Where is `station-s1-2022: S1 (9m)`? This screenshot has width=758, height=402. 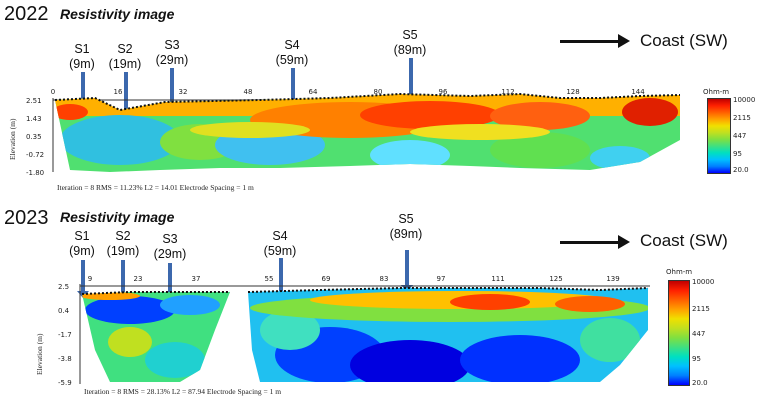
station-s1-2022: S1 (9m) is located at coordinates (82, 56).